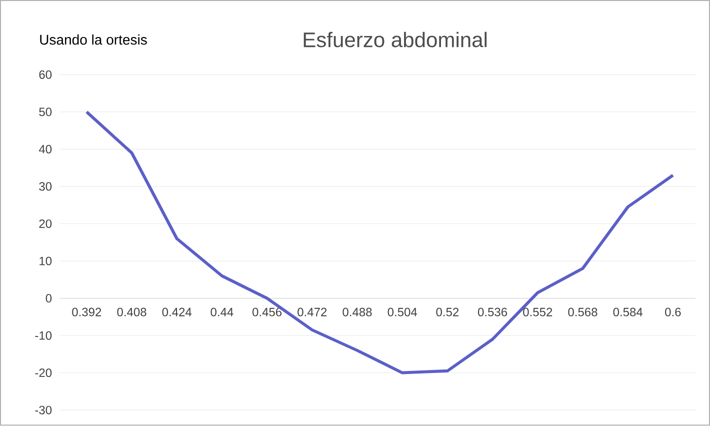 The image size is (710, 426). I want to click on y-tick-label: 40, so click(45, 149).